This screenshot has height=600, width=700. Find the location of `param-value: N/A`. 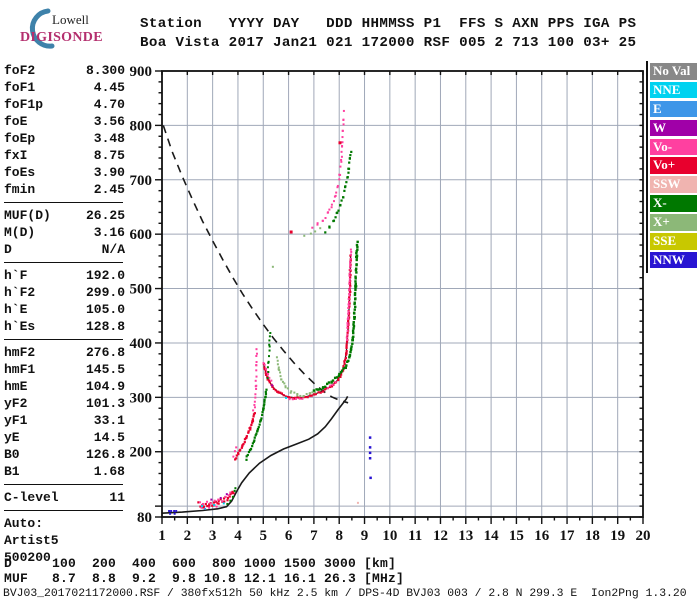

param-value: N/A is located at coordinates (113, 249).